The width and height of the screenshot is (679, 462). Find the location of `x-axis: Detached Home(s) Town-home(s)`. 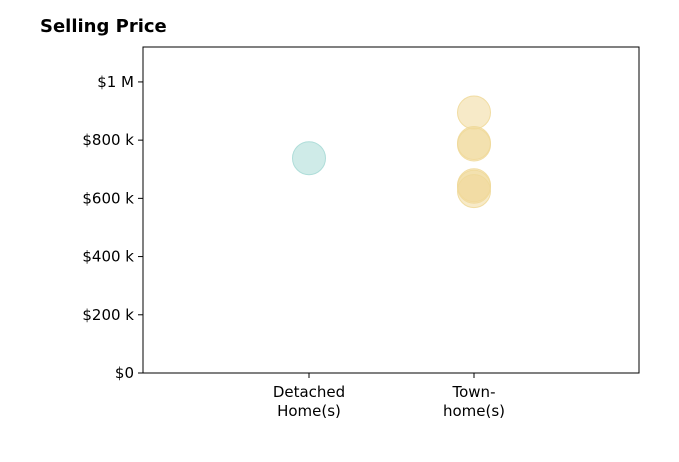

x-axis: Detached Home(s) Town-home(s) is located at coordinates (389, 396).